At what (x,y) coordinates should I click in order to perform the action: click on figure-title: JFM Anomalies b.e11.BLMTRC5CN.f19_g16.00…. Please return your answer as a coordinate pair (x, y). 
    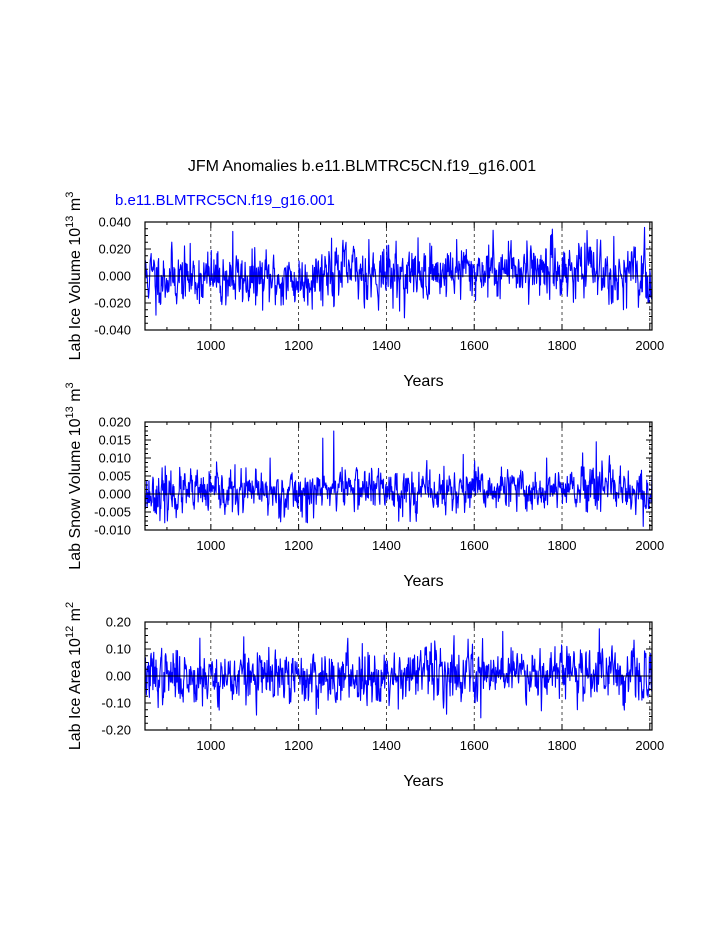
    Looking at the image, I should click on (362, 166).